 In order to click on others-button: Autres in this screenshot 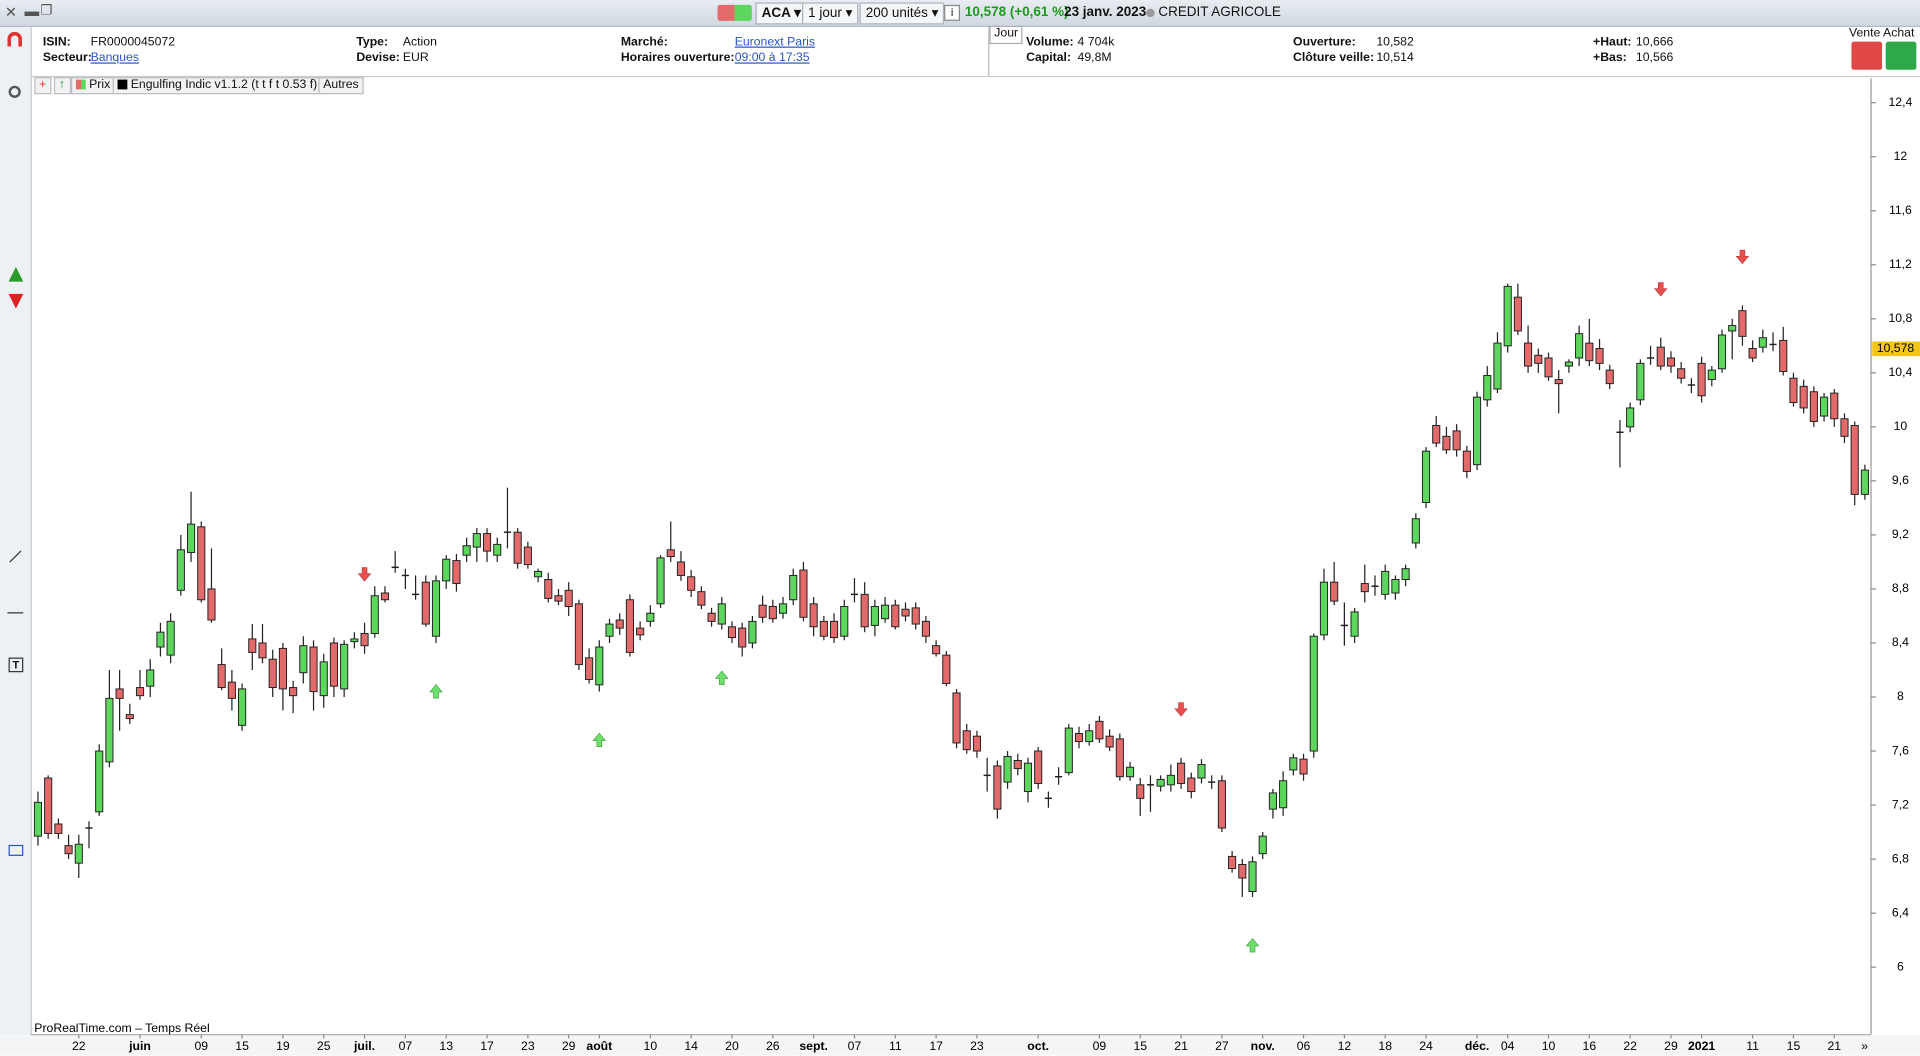, I will do `click(341, 86)`.